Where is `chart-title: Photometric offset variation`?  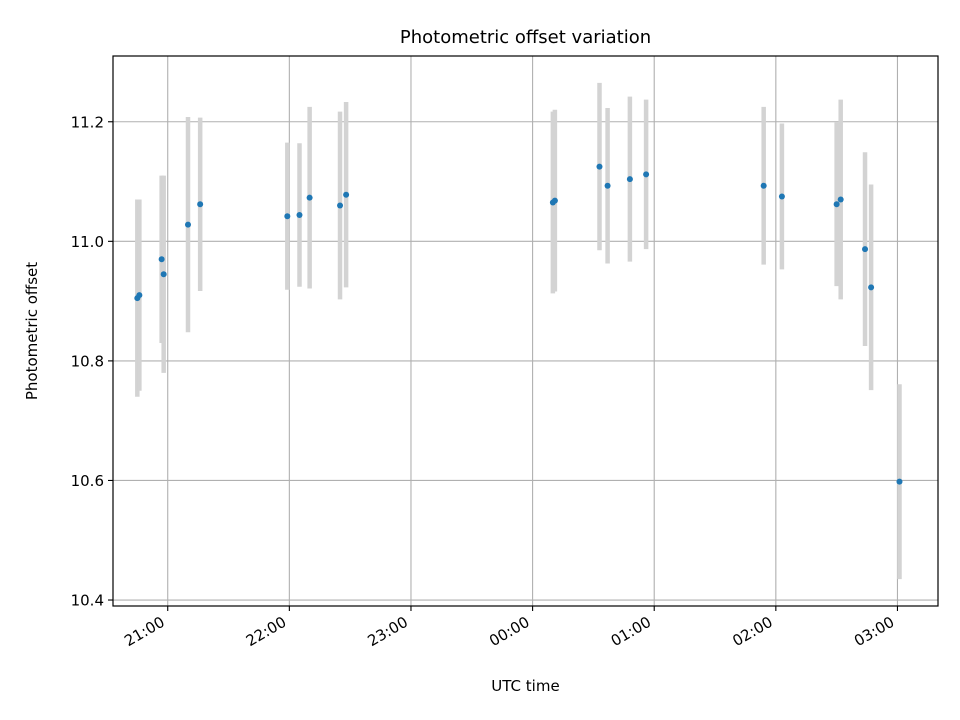 chart-title: Photometric offset variation is located at coordinates (525, 37).